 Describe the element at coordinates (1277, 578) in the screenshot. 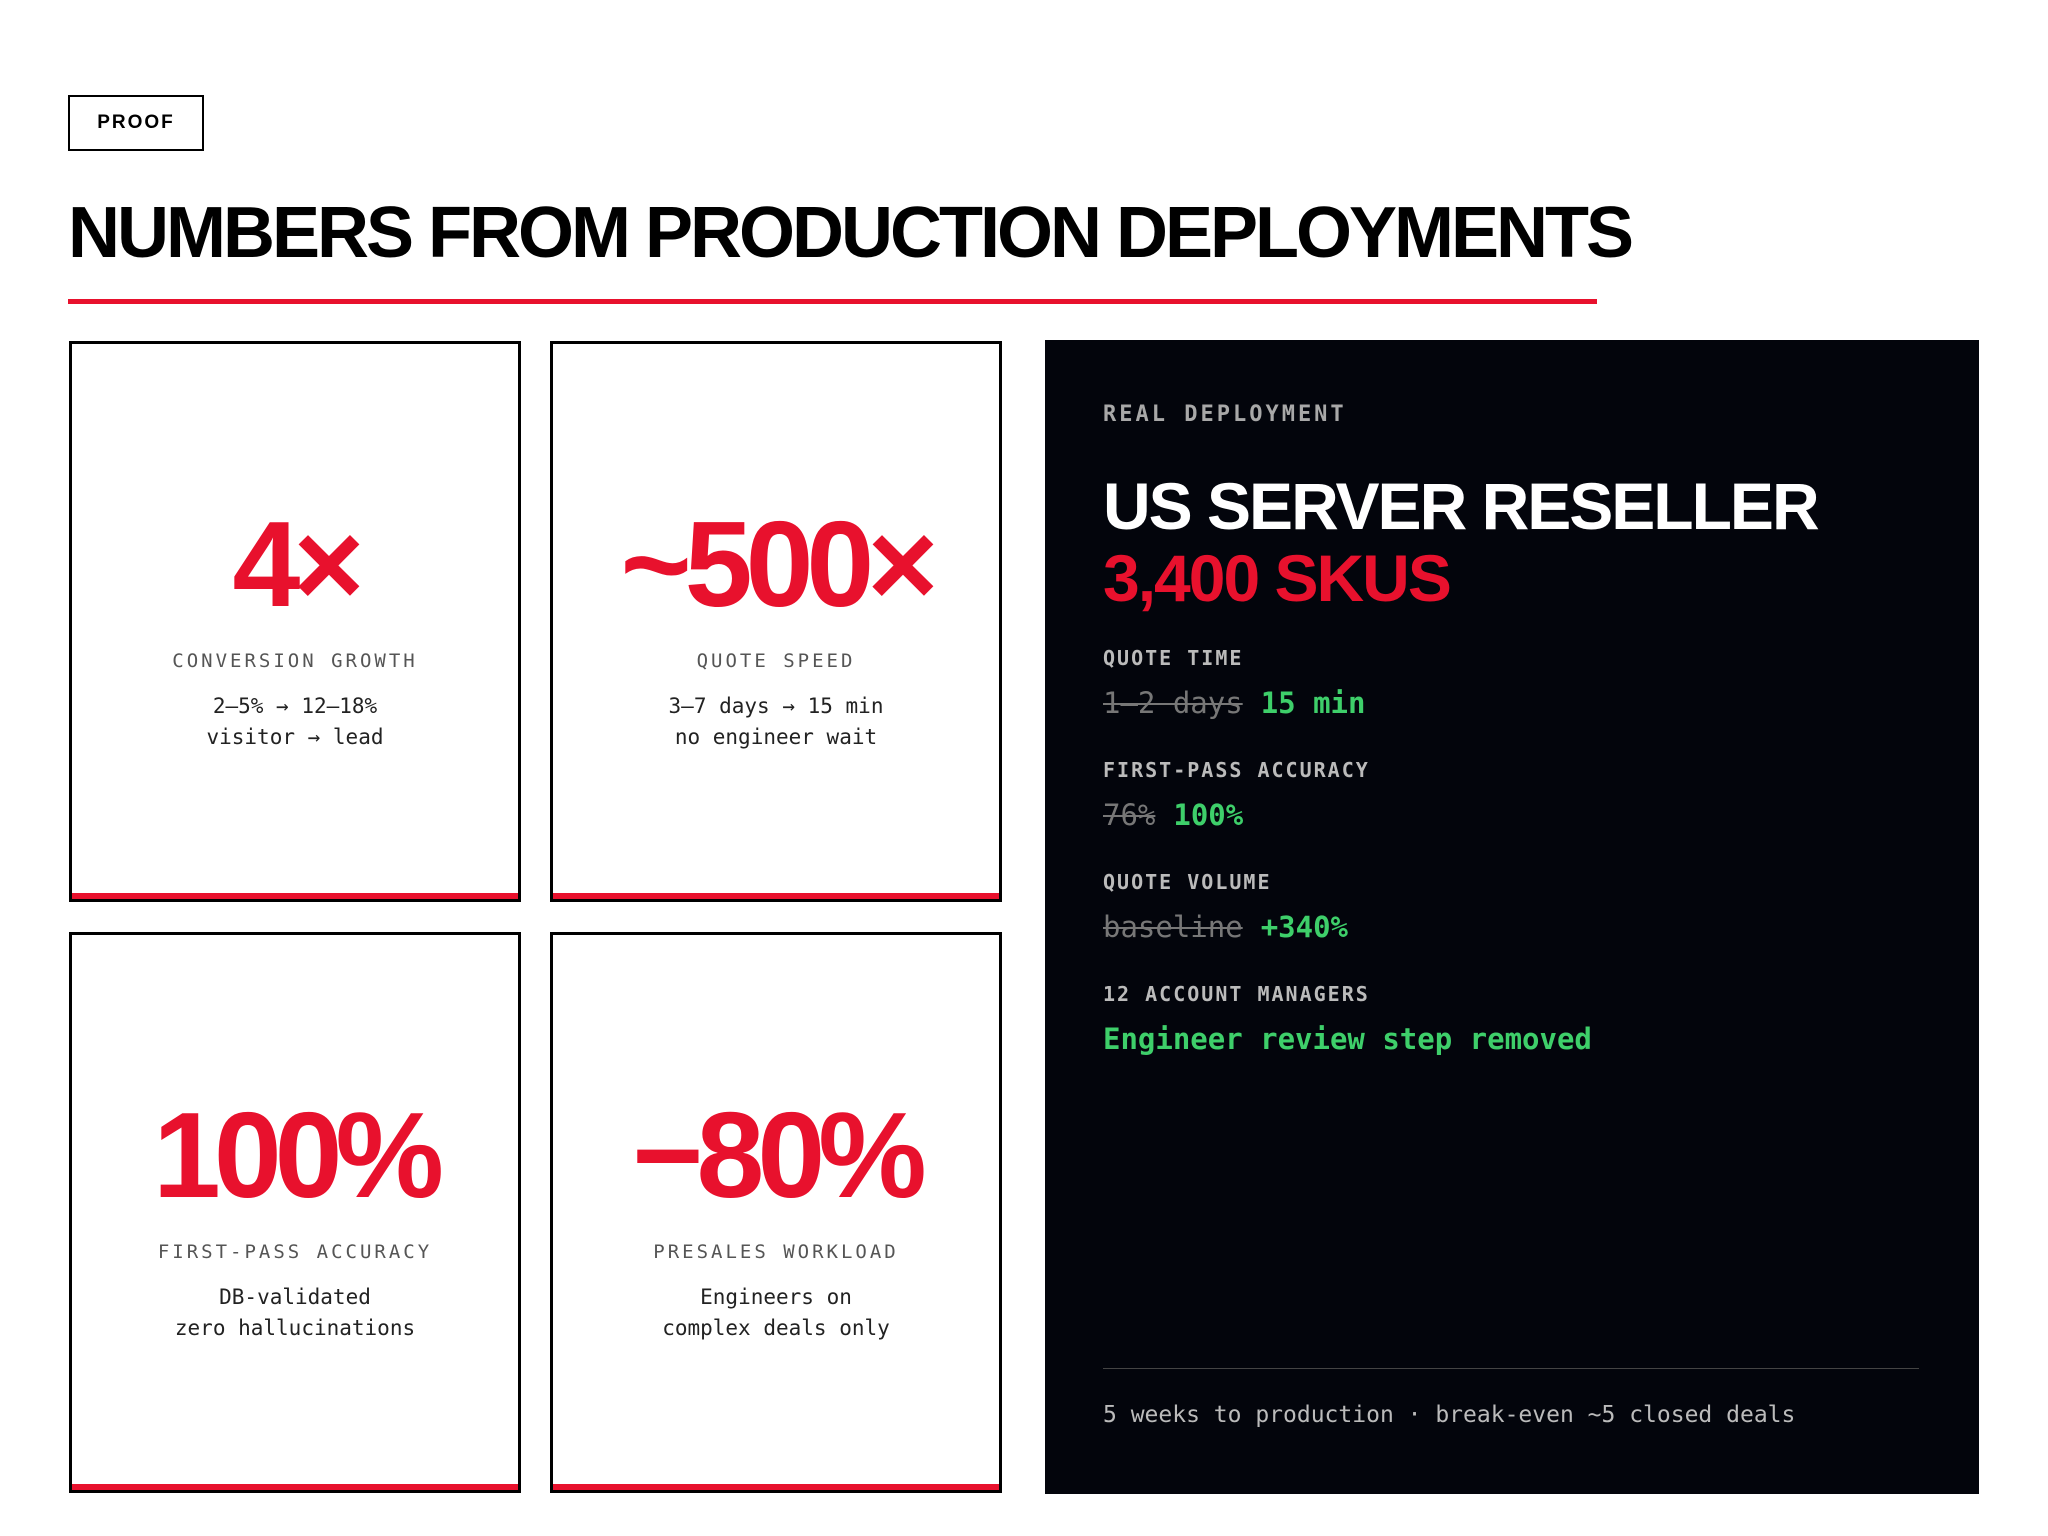

I see `panel-subtitle: 3,400 SKUS` at that location.